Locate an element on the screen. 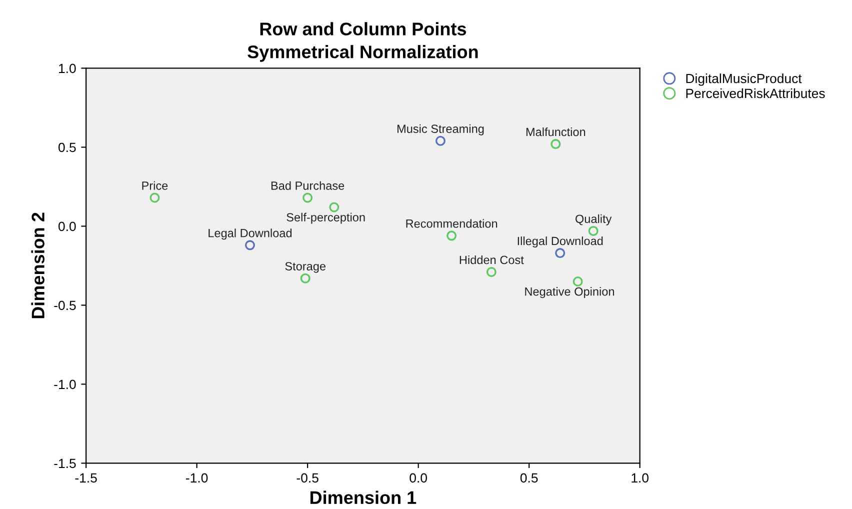 The width and height of the screenshot is (852, 509). y-tick-label: 0.0 is located at coordinates (67, 227).